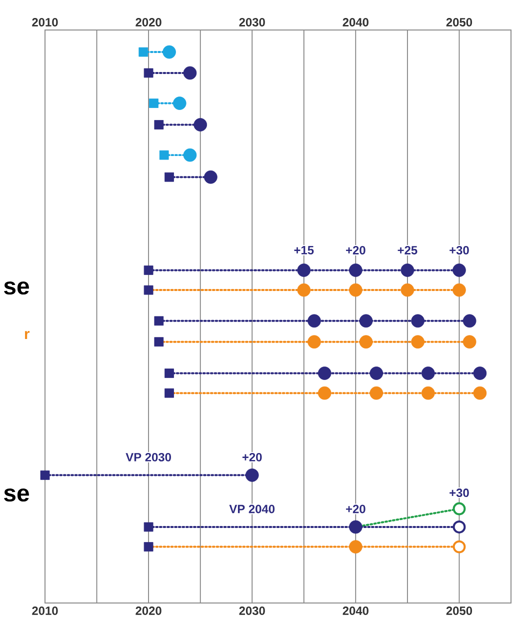 Image resolution: width=515 pixels, height=632 pixels. Describe the element at coordinates (45, 22) in the screenshot. I see `x2-tick-label: 2010` at that location.